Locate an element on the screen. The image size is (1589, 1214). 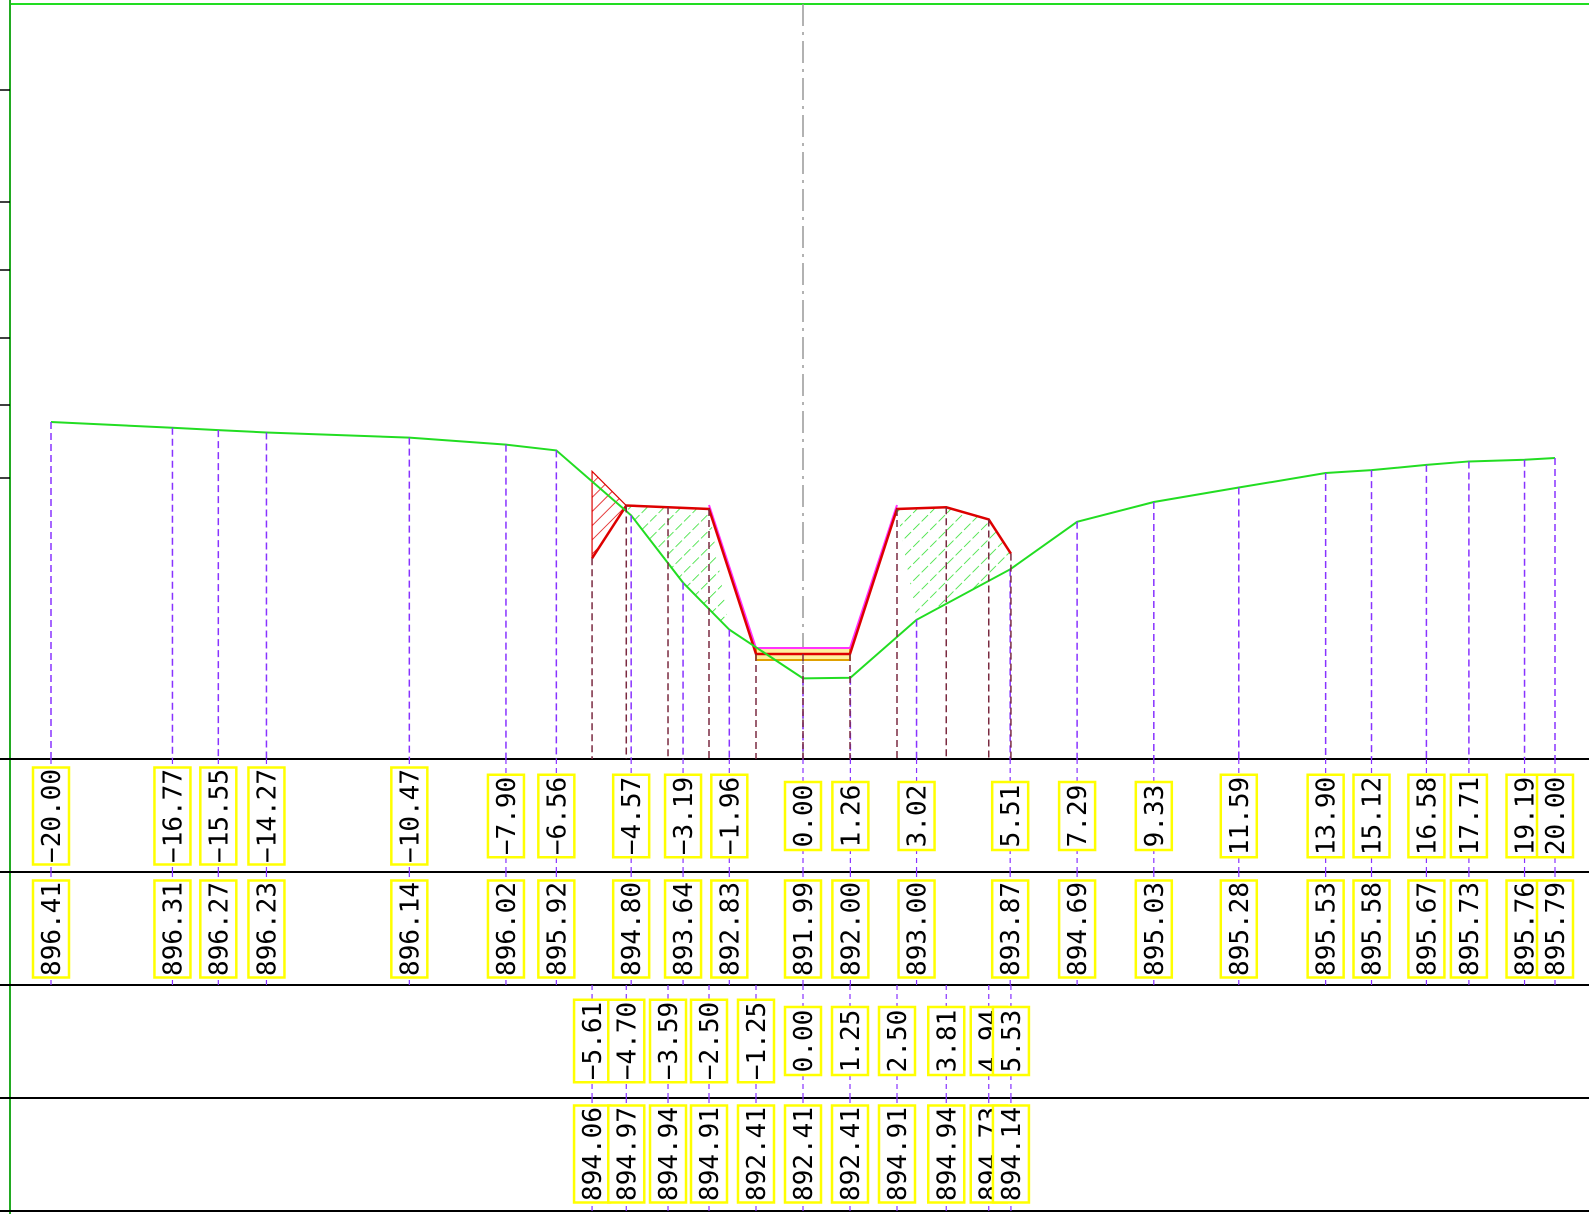
ground-offset-label: 0.00 is located at coordinates (804, 816).